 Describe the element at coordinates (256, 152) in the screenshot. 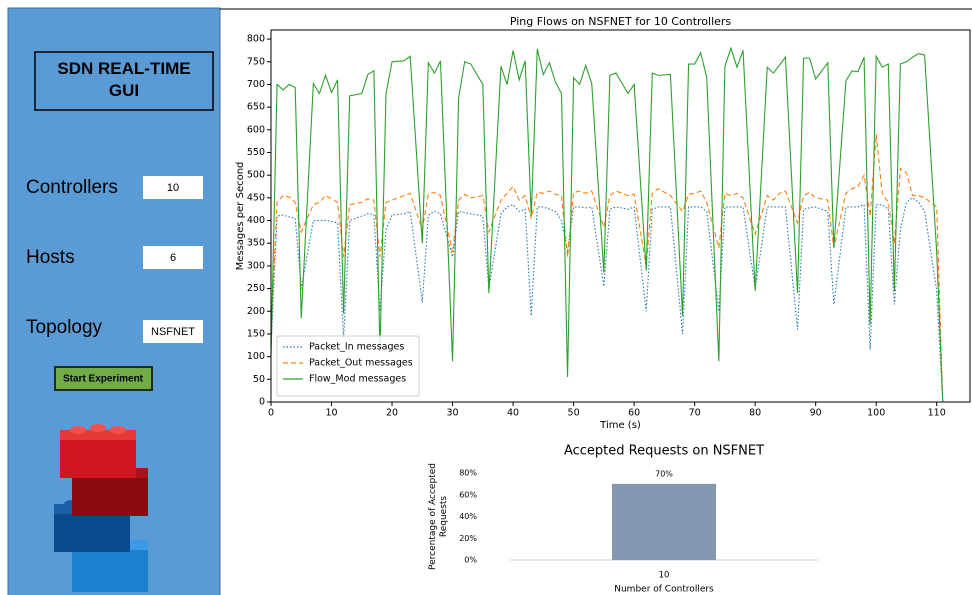

I see `y-tick-label: 550` at that location.